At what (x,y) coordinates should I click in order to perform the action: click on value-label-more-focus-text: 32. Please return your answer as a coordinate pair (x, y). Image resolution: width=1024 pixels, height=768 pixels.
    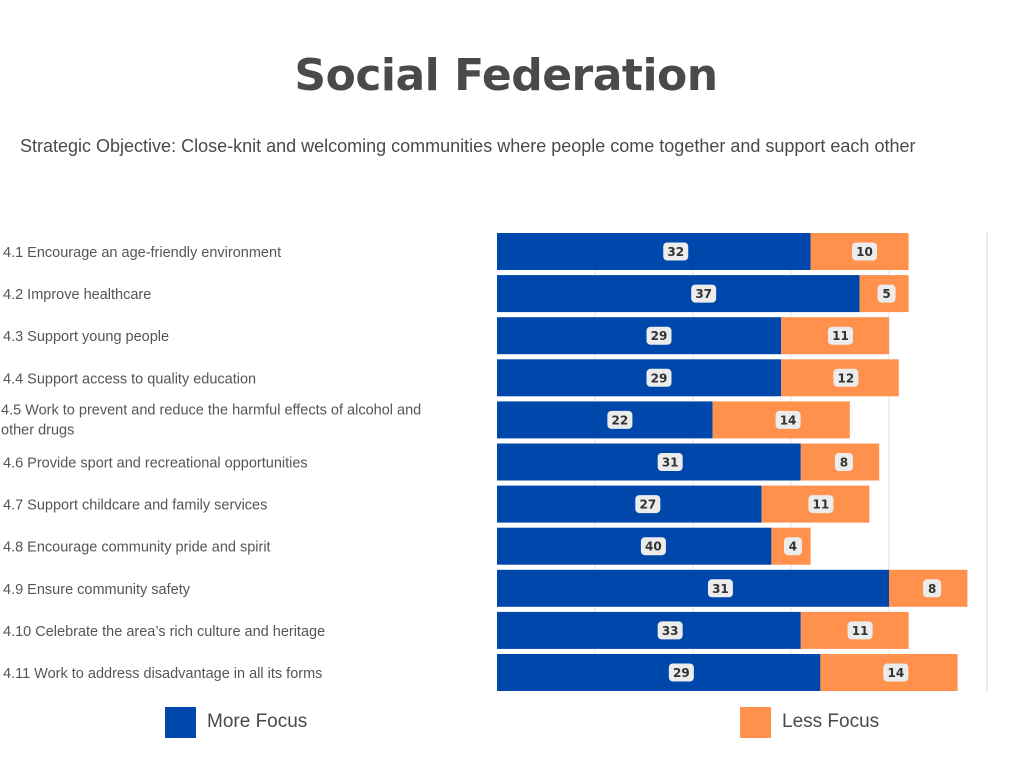
    Looking at the image, I should click on (675, 252).